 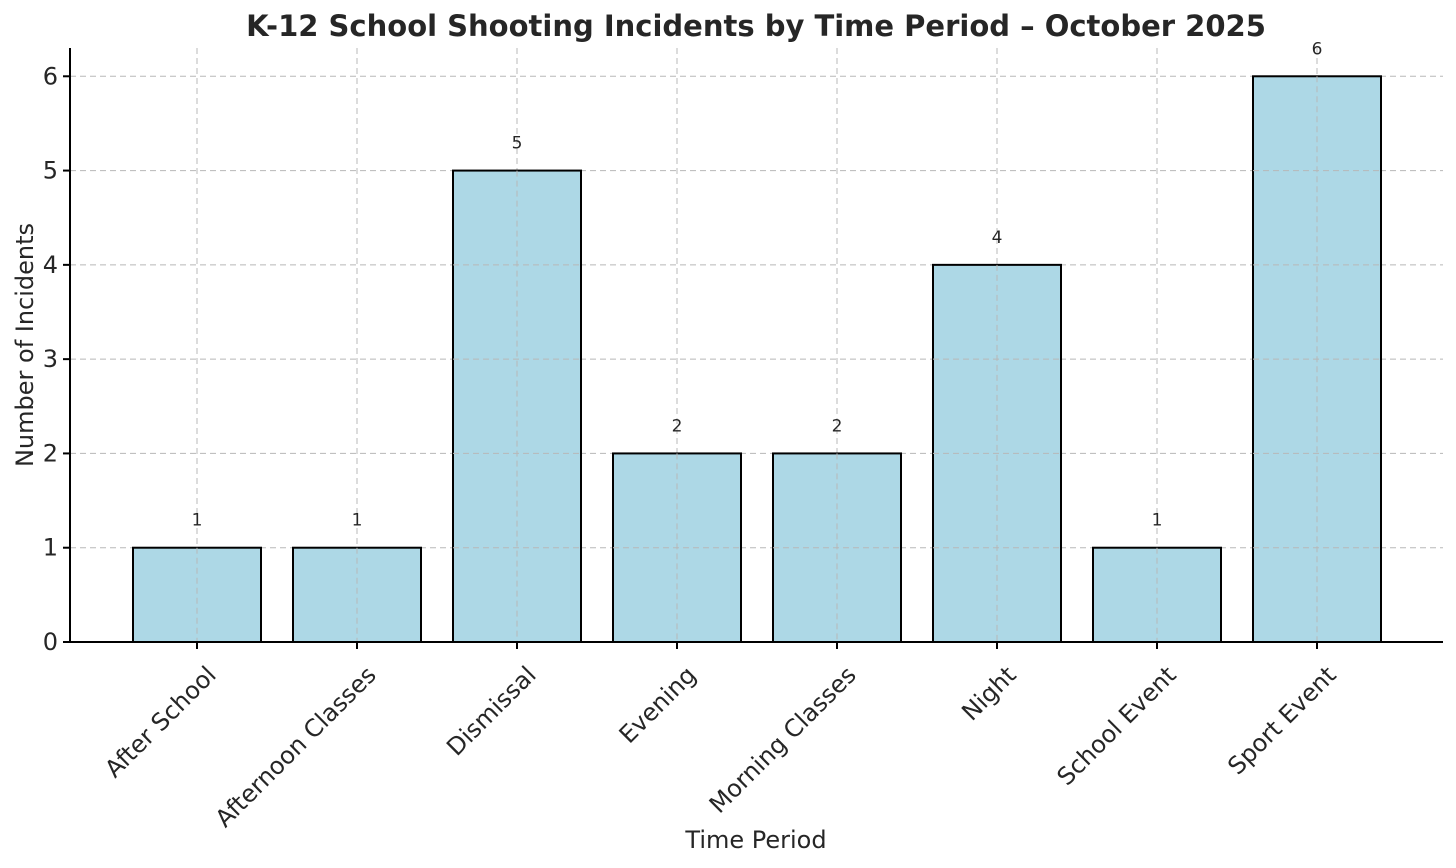 What do you see at coordinates (50, 453) in the screenshot?
I see `y-tick-label: 2` at bounding box center [50, 453].